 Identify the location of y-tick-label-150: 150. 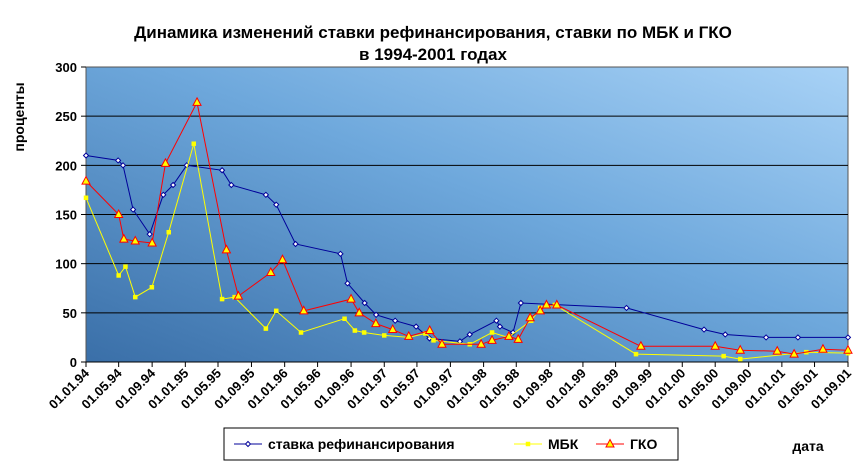
(66, 215).